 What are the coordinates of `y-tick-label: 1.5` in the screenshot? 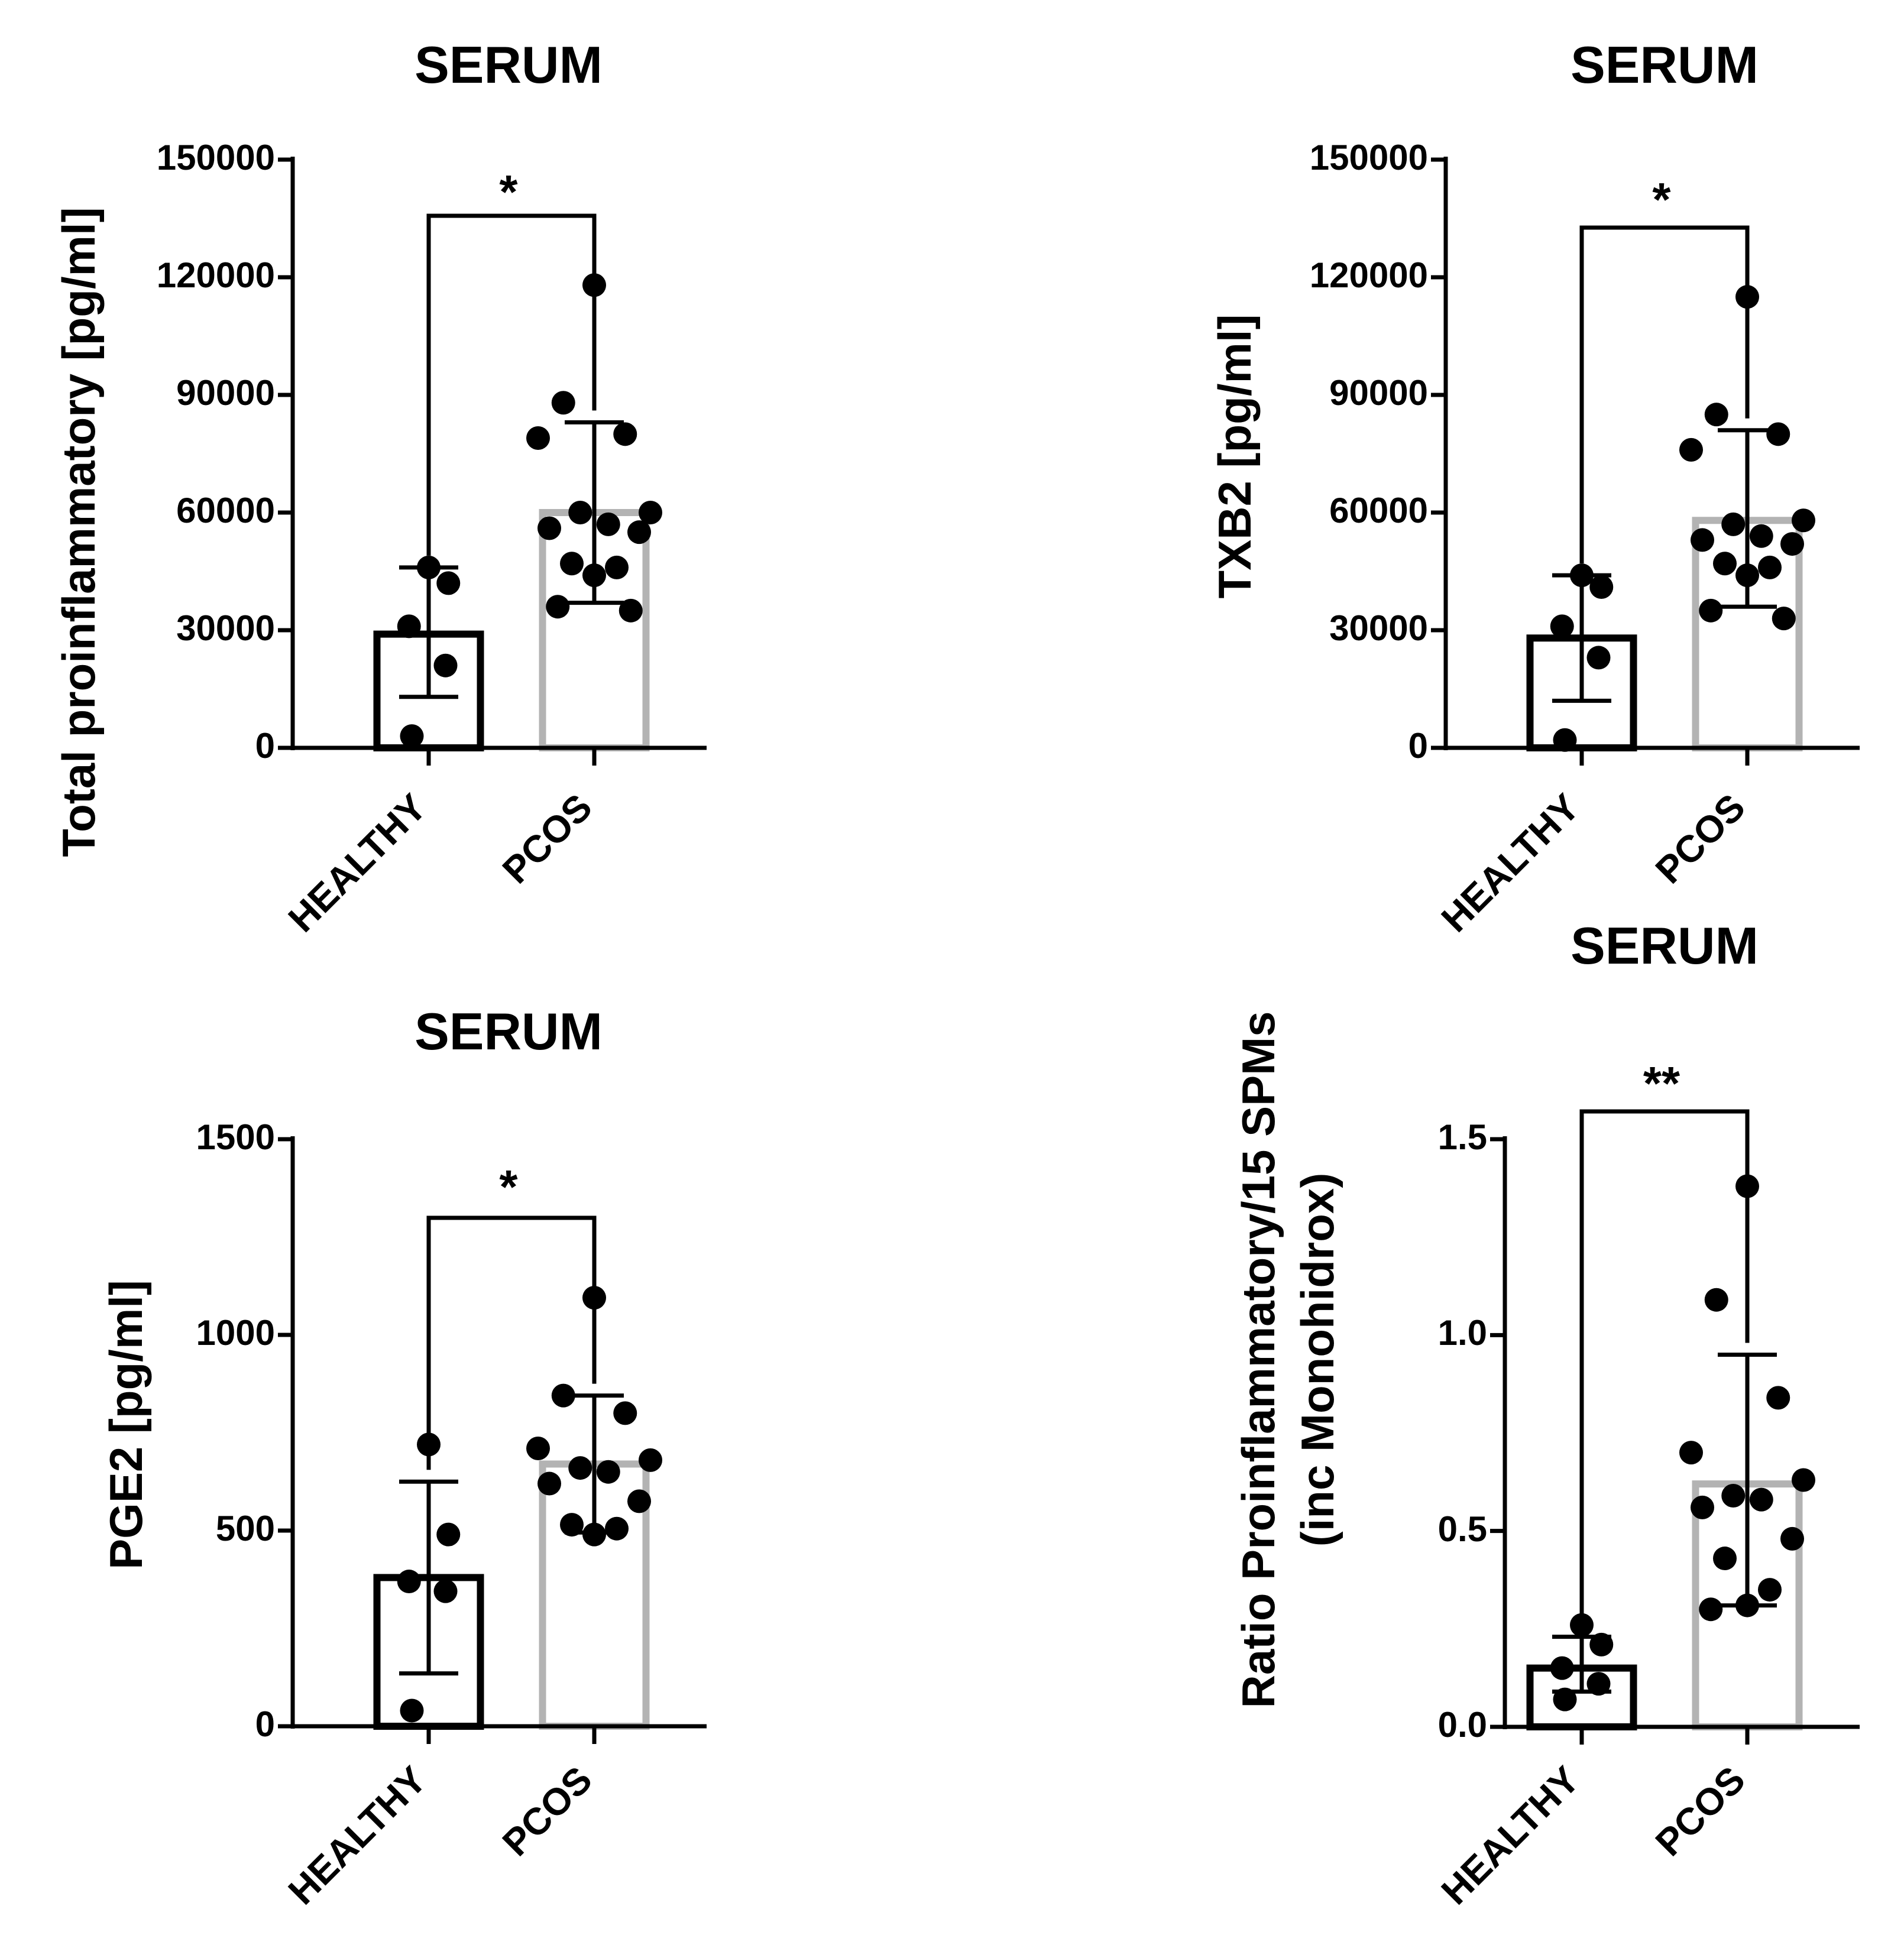 It's located at (1462, 1137).